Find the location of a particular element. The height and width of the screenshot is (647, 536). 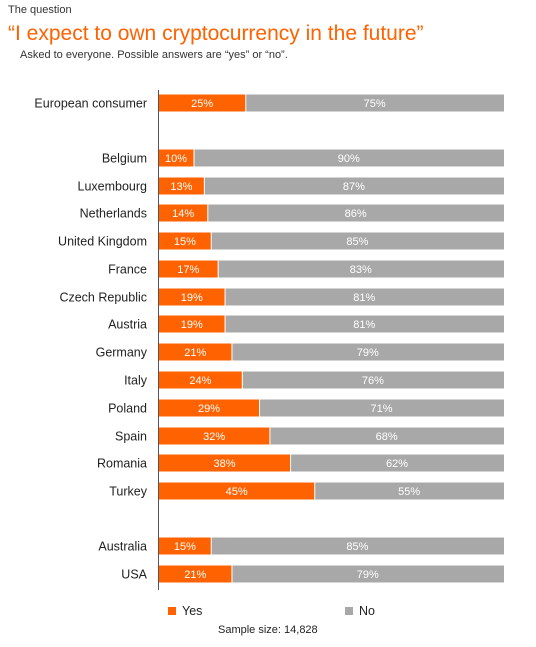

bar-no-spain is located at coordinates (387, 436).